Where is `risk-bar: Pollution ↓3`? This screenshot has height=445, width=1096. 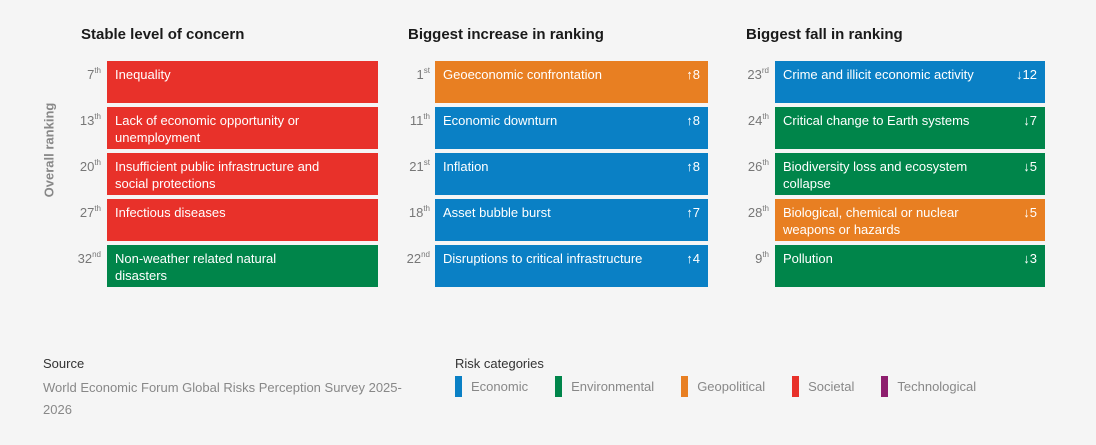 risk-bar: Pollution ↓3 is located at coordinates (910, 266).